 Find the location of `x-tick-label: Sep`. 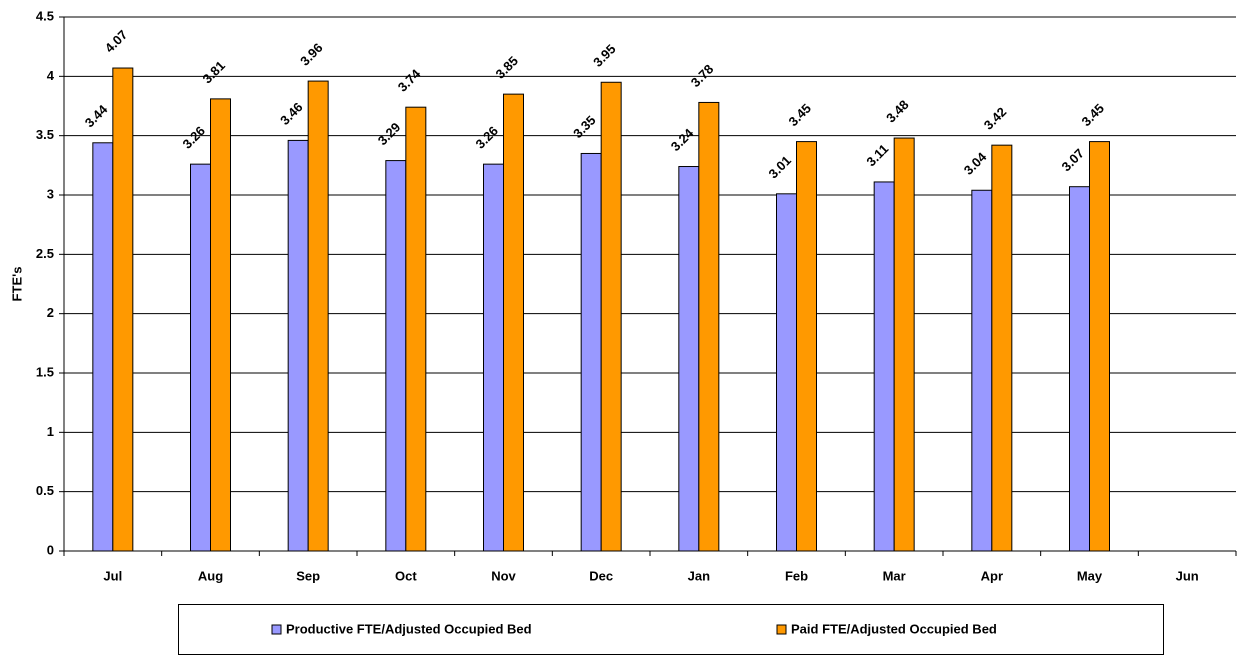

x-tick-label: Sep is located at coordinates (308, 575).